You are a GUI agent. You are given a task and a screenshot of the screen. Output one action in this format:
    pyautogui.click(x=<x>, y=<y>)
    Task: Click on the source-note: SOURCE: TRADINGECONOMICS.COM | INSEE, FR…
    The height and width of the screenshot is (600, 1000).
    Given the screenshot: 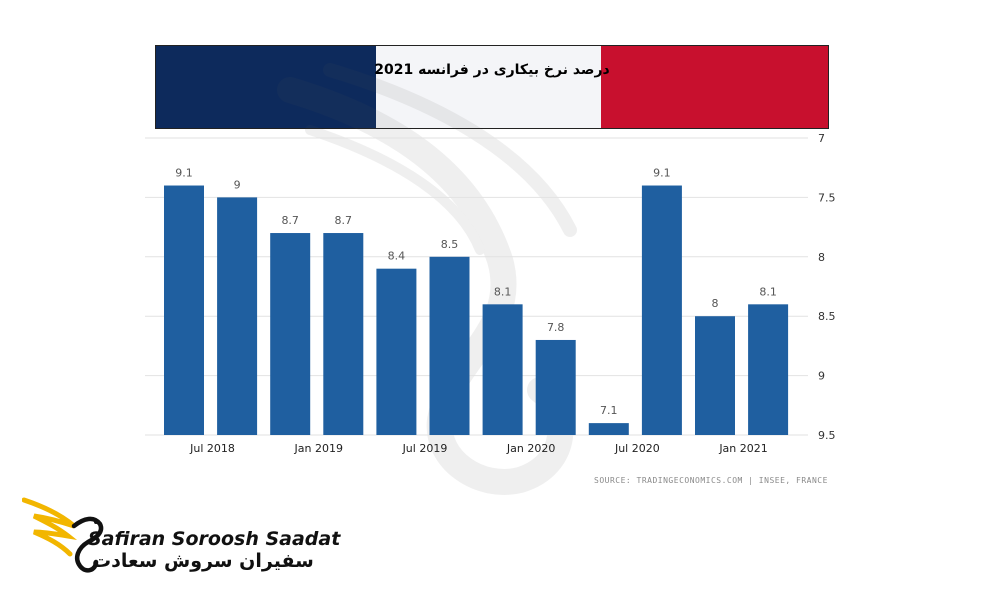 What is the action you would take?
    pyautogui.click(x=711, y=480)
    